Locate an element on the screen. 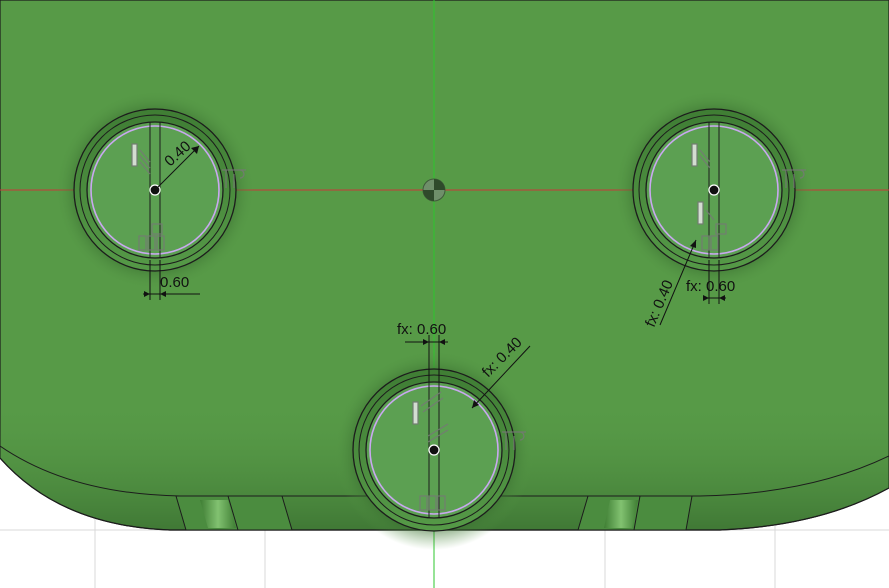 The width and height of the screenshot is (889, 588). hole-right is located at coordinates (714, 190).